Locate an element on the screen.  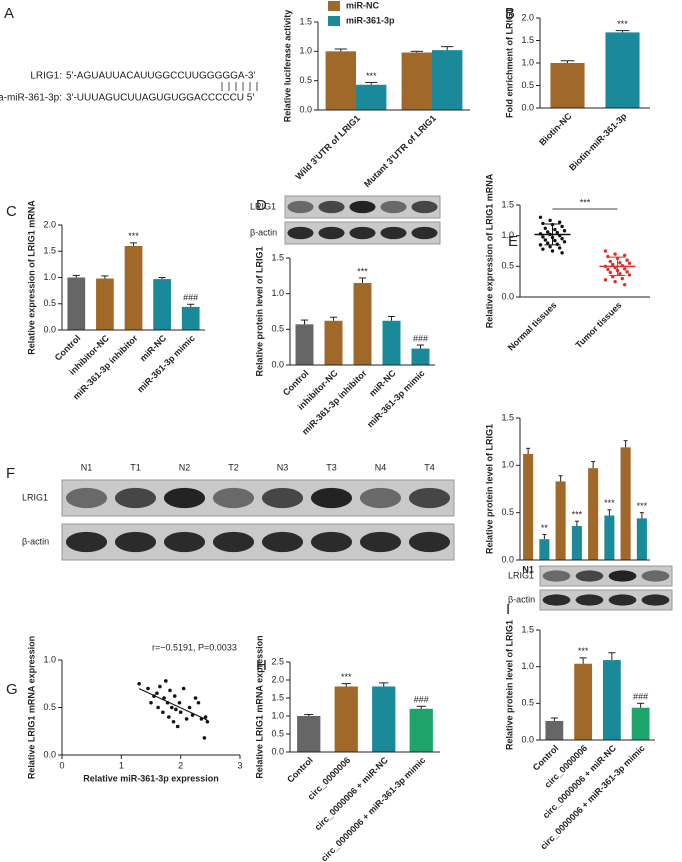
lane-label: N2 is located at coordinates (185, 467).